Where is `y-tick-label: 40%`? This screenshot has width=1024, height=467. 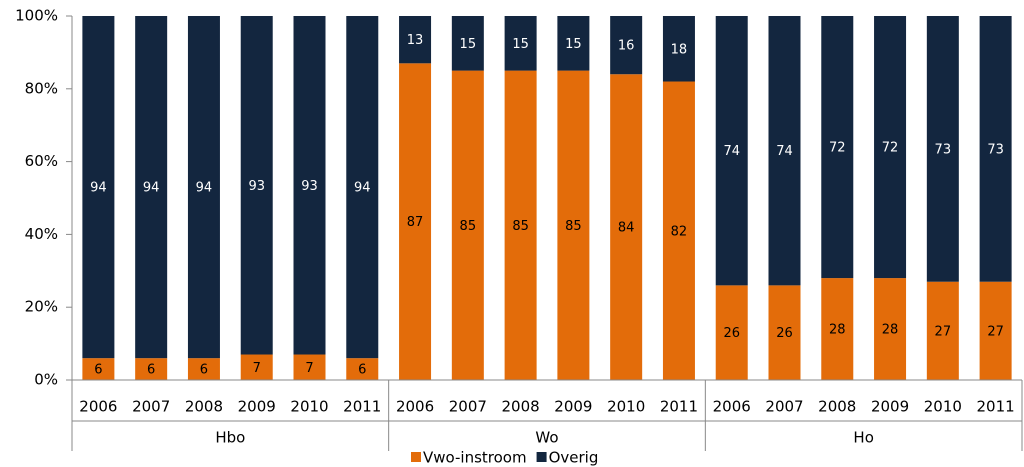
y-tick-label: 40% is located at coordinates (41, 234).